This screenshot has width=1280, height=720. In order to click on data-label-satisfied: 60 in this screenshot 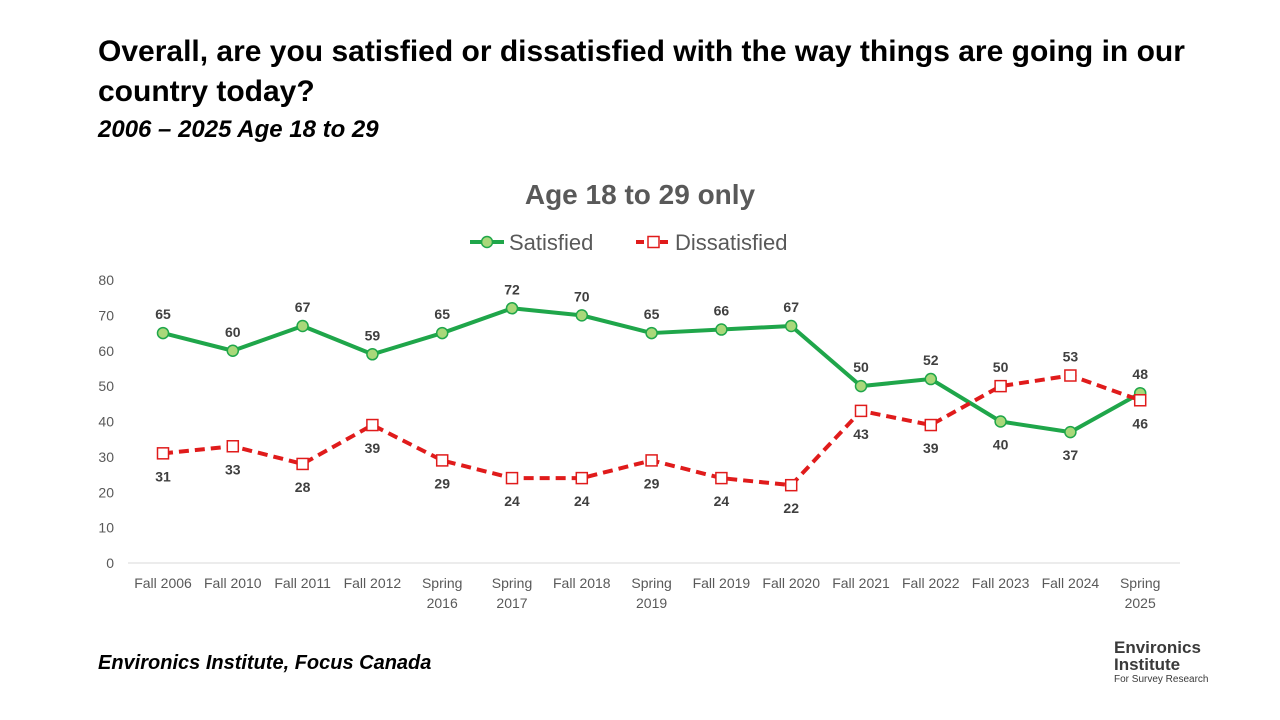, I will do `click(233, 332)`.